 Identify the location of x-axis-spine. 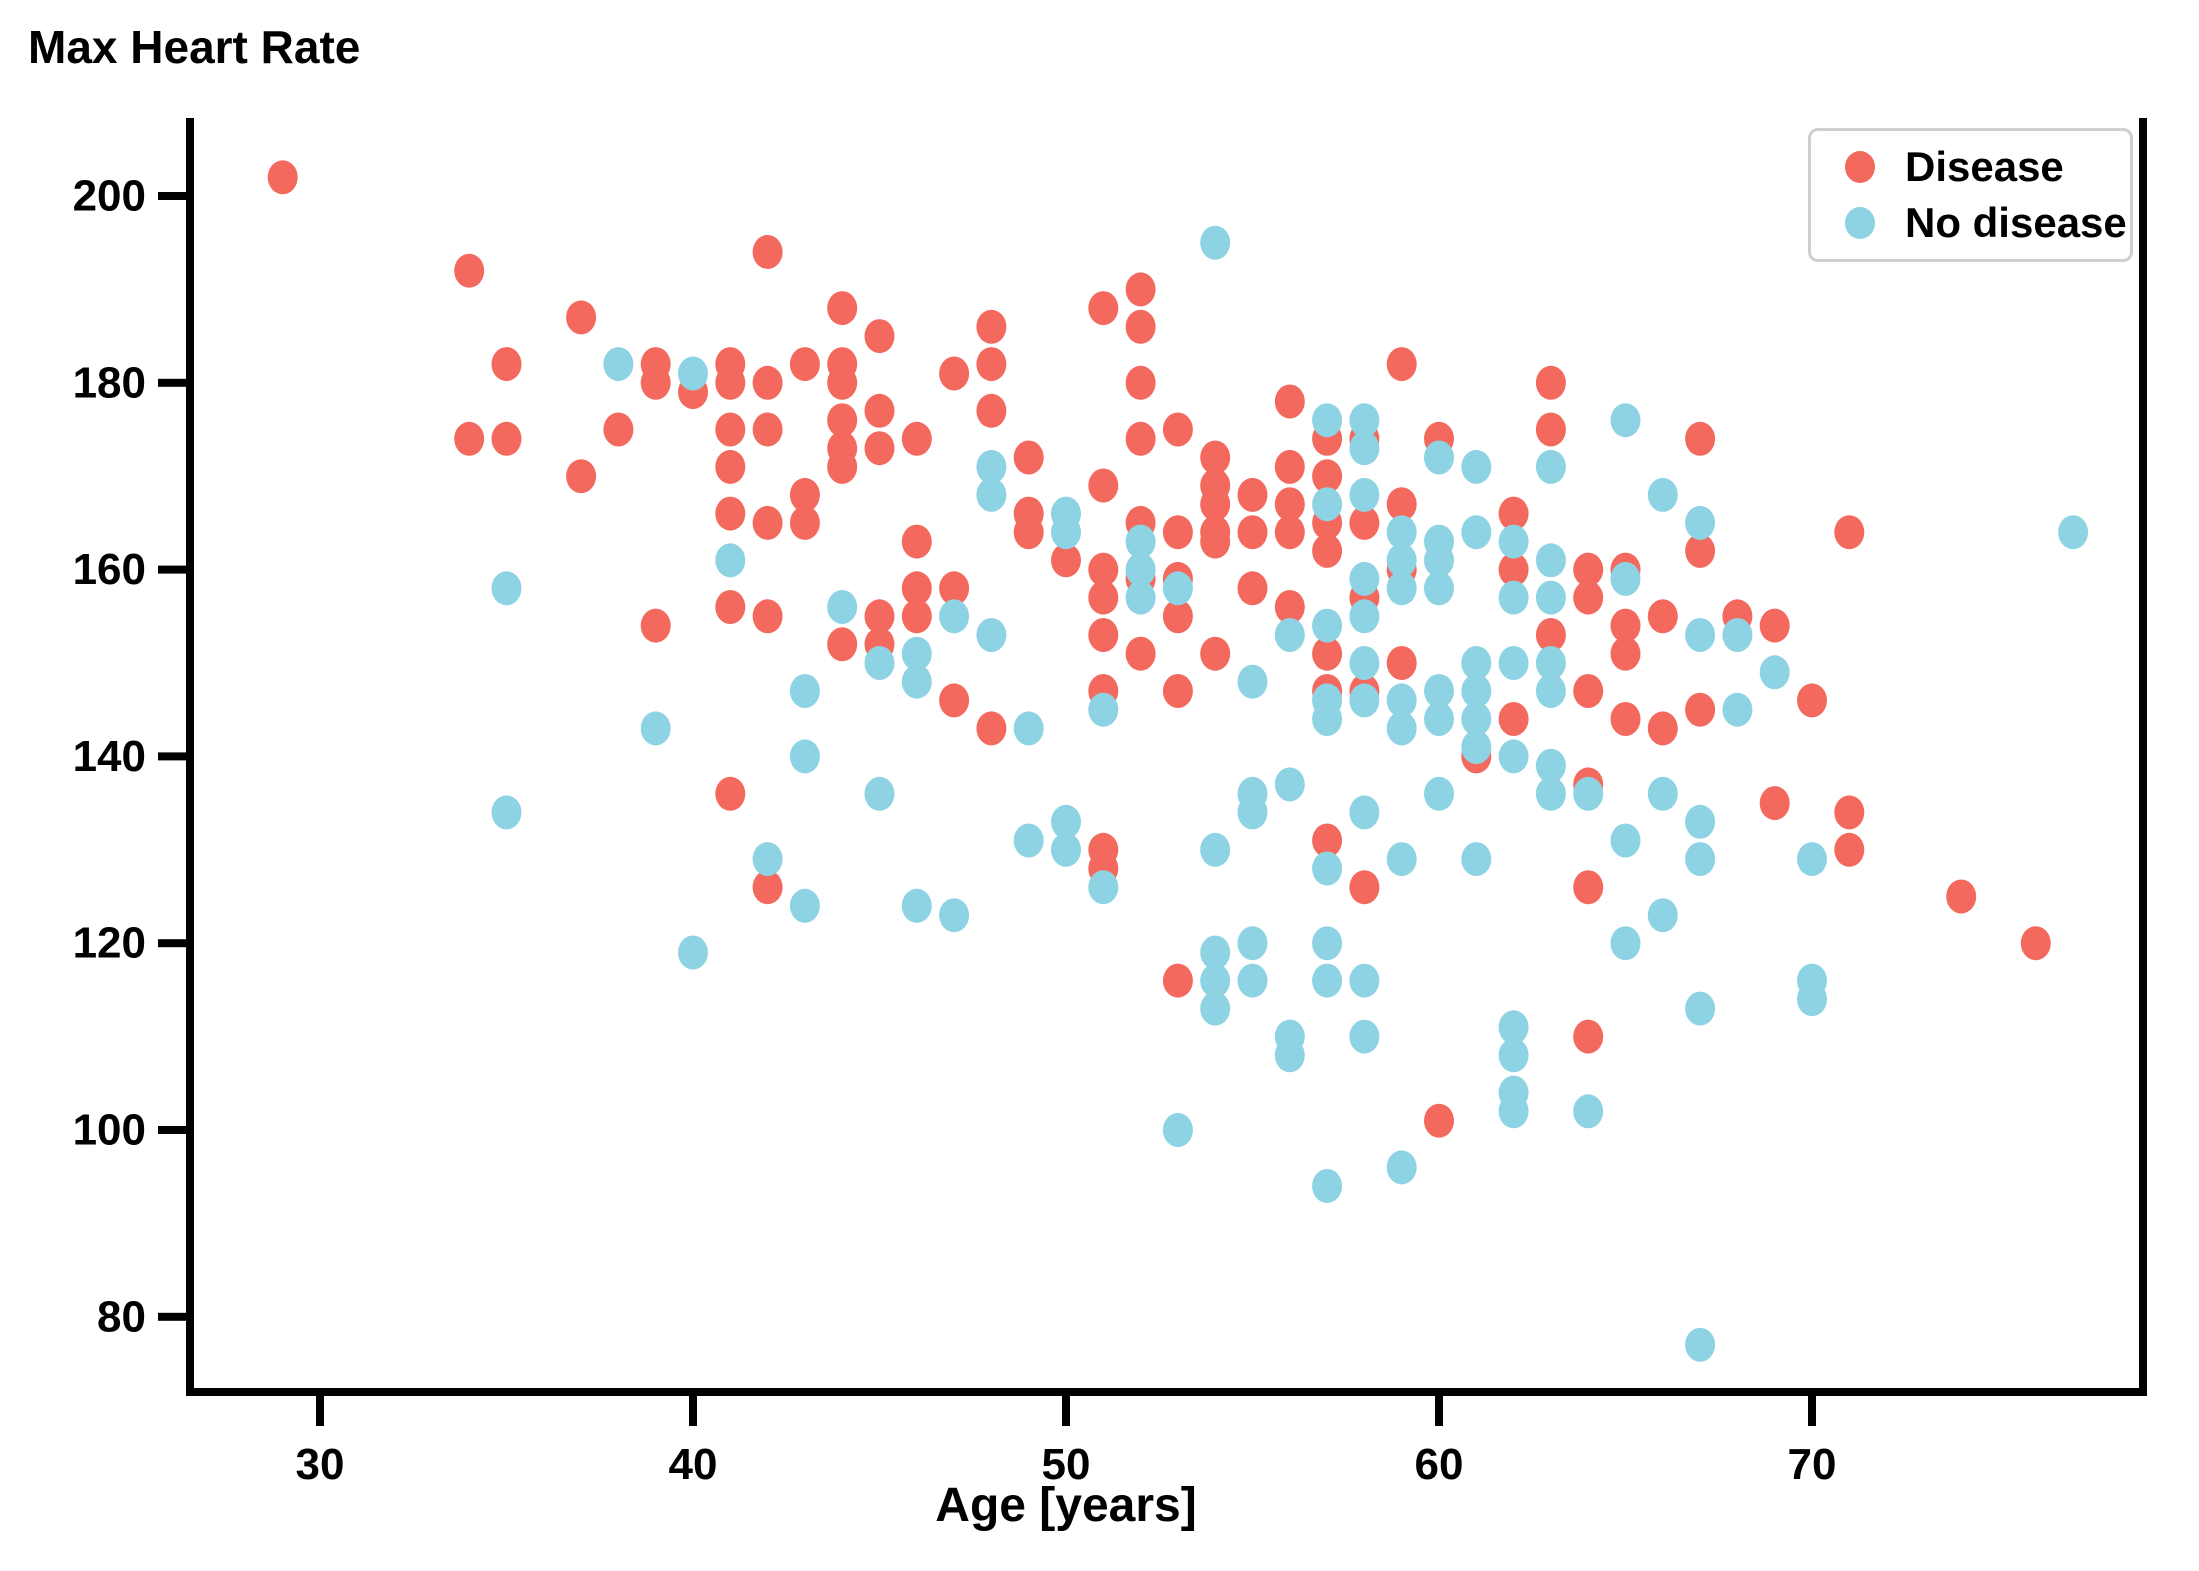
(1166, 1392).